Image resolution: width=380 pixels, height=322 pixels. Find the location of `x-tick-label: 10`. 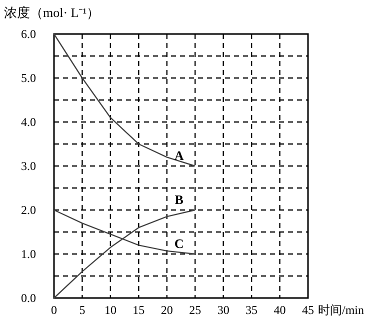

x-tick-label: 10 is located at coordinates (110, 310).